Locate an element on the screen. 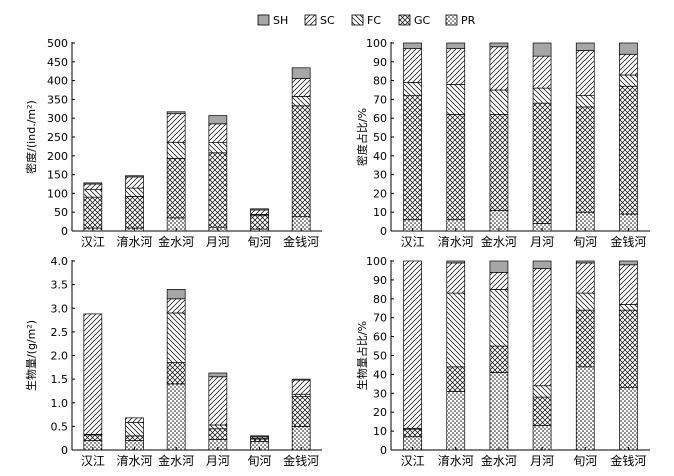  y-axis-label: 密度占比/% is located at coordinates (362, 137).